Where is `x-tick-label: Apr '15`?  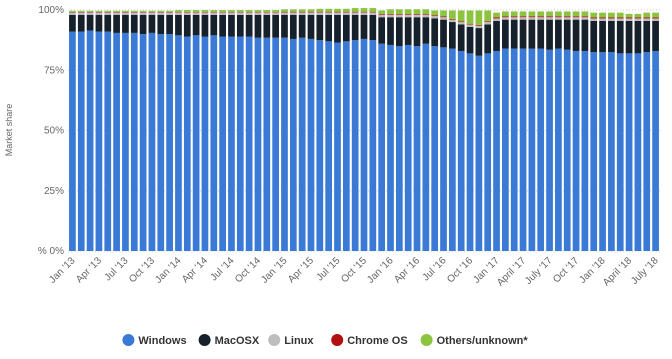
x-tick-label: Apr '15 is located at coordinates (301, 270).